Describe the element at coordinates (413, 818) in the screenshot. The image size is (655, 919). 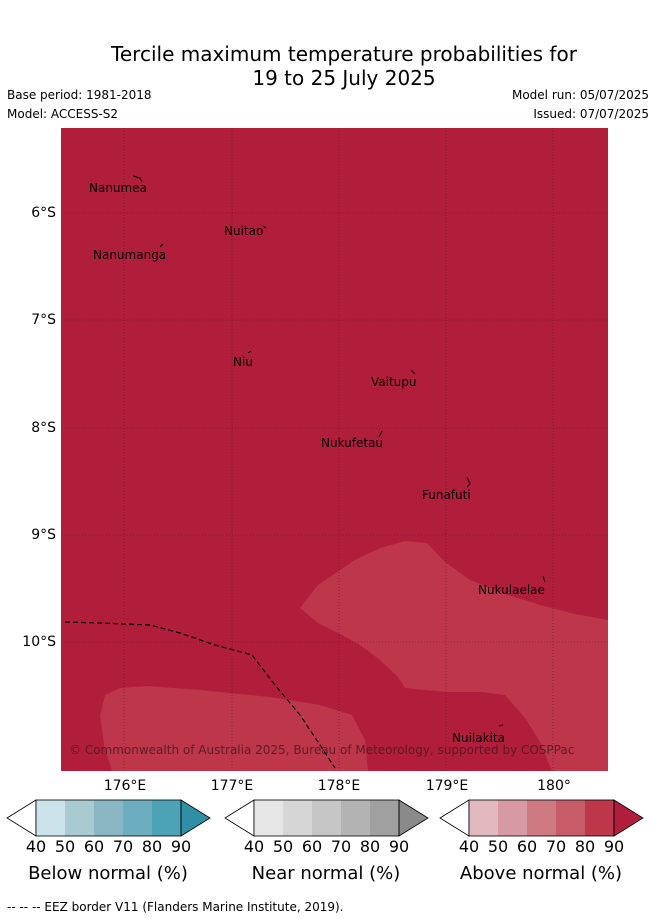
I see `colorbar-near-high-extend` at that location.